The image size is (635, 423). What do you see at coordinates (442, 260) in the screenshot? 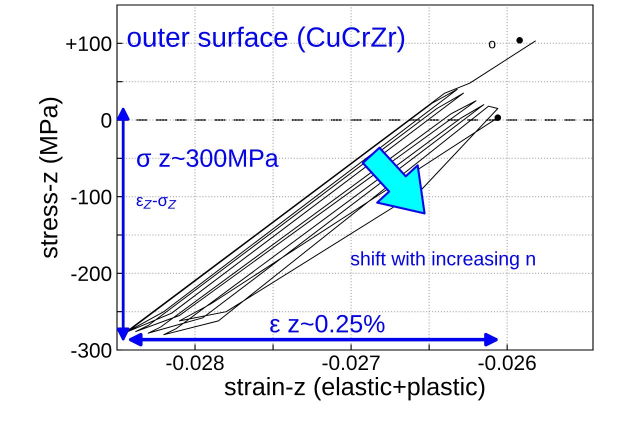
I see `annotation: shift with increasing n` at bounding box center [442, 260].